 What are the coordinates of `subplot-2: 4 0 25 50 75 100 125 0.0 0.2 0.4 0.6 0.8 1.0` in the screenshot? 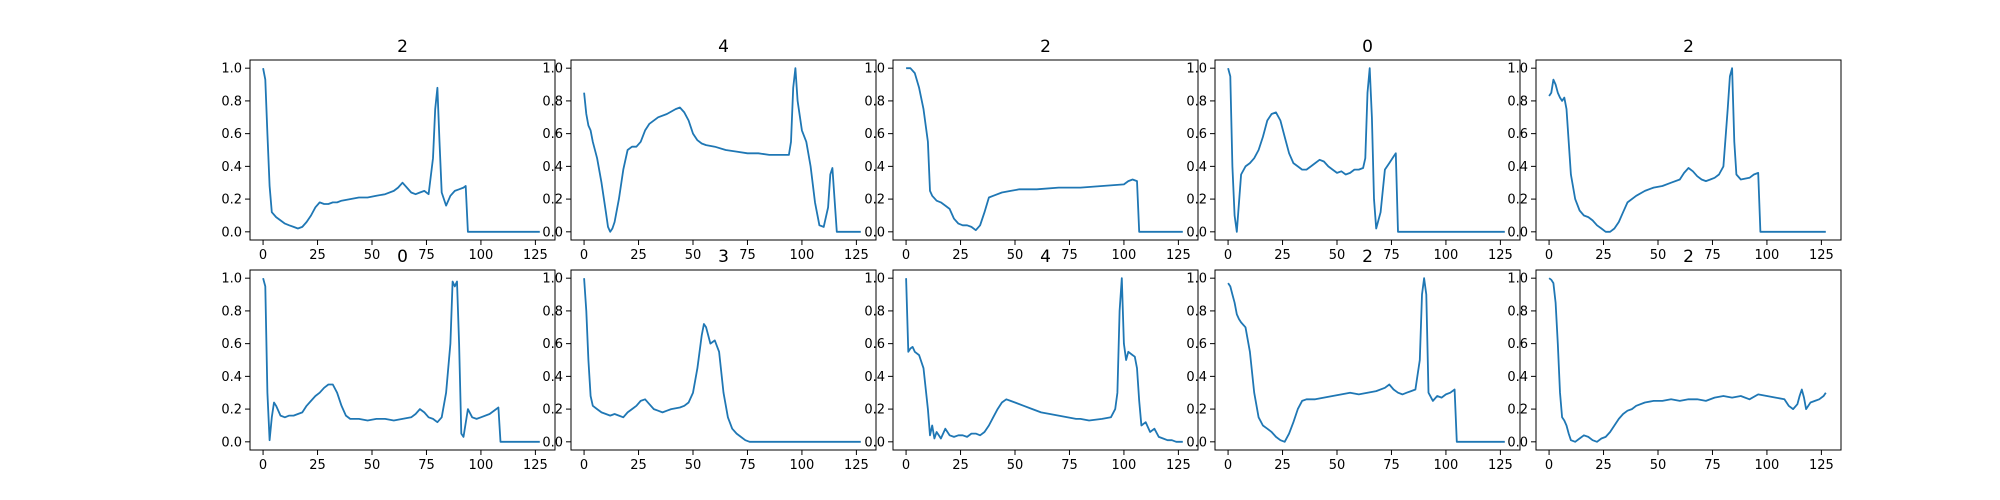 It's located at (709, 150).